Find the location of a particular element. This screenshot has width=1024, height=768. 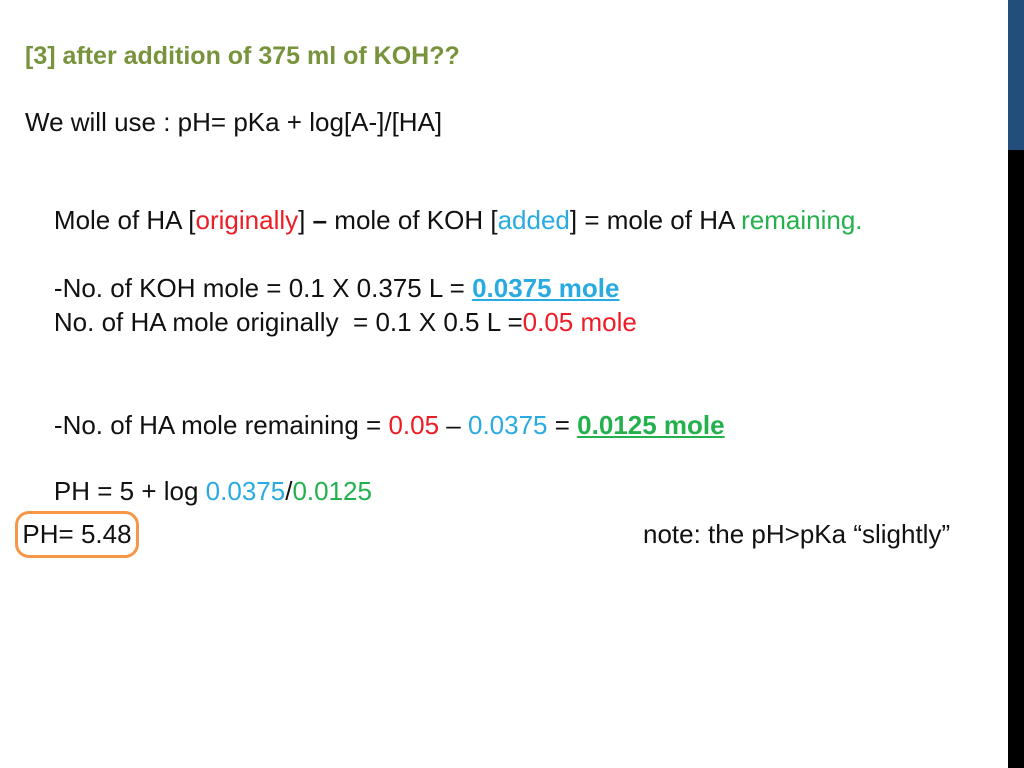

log-numerator: 0.0375 is located at coordinates (245, 491).